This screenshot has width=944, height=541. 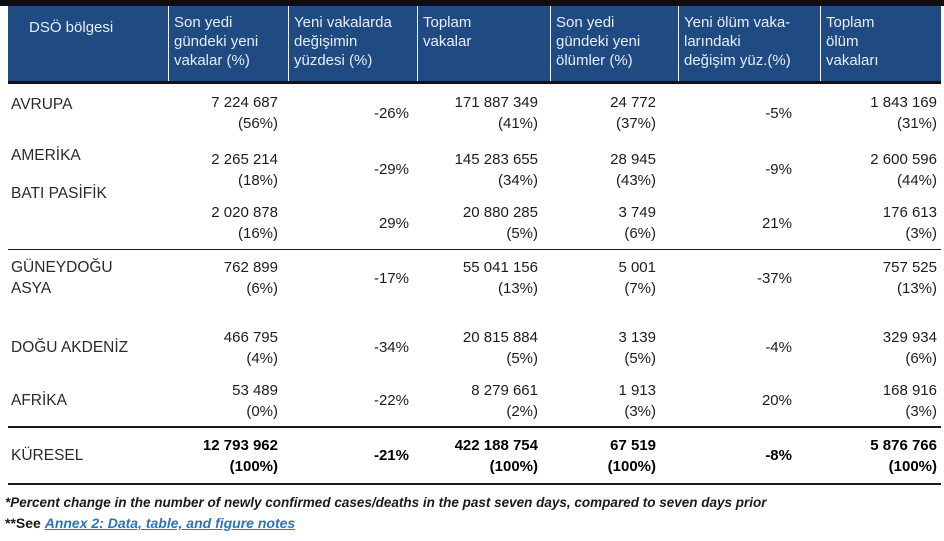 I want to click on new-cases-value: 12 793 962, so click(x=240, y=445).